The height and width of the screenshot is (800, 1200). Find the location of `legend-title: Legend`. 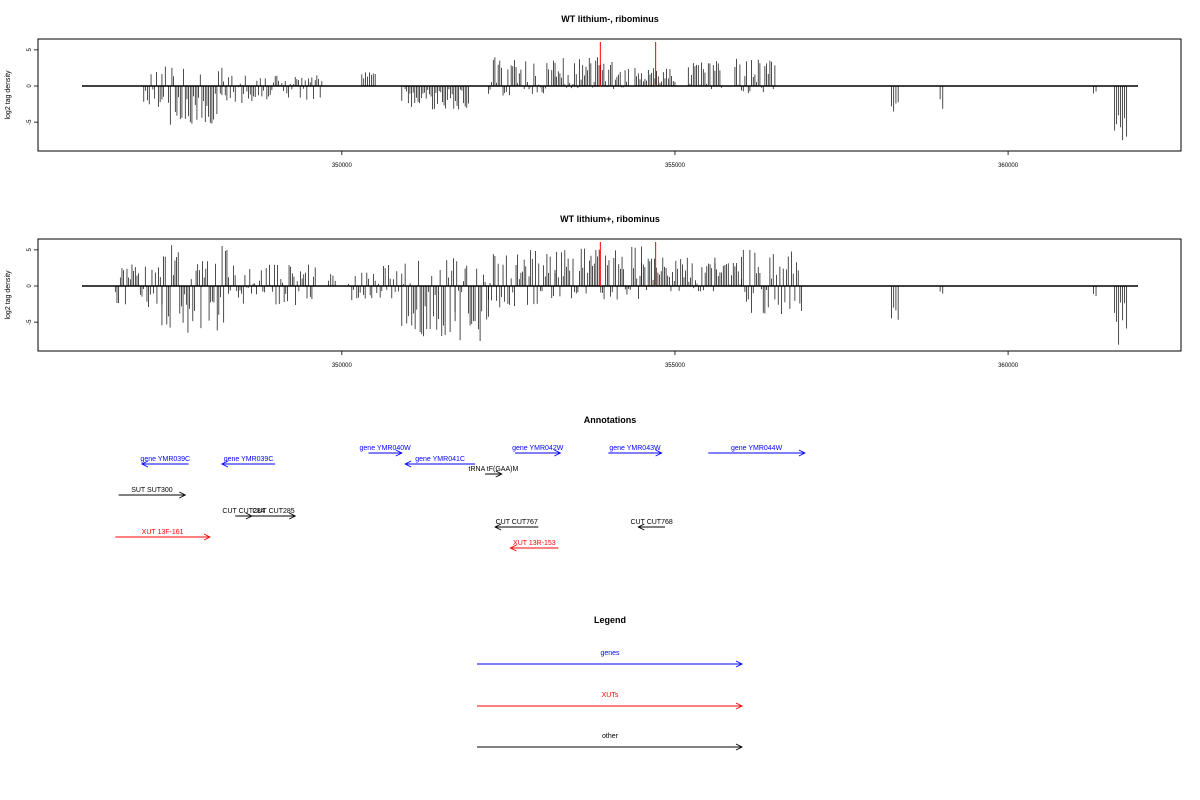

legend-title: Legend is located at coordinates (610, 620).